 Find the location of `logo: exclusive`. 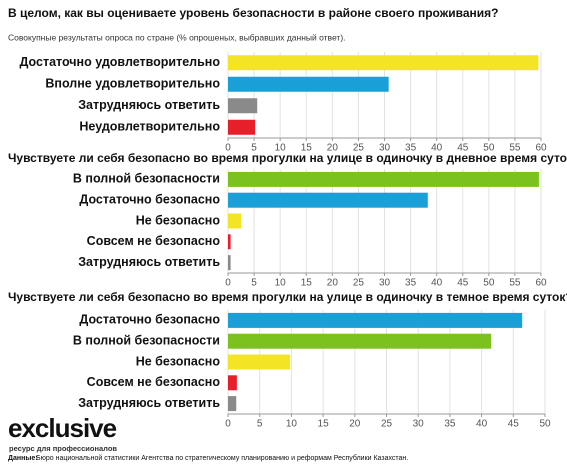

logo: exclusive is located at coordinates (62, 428).